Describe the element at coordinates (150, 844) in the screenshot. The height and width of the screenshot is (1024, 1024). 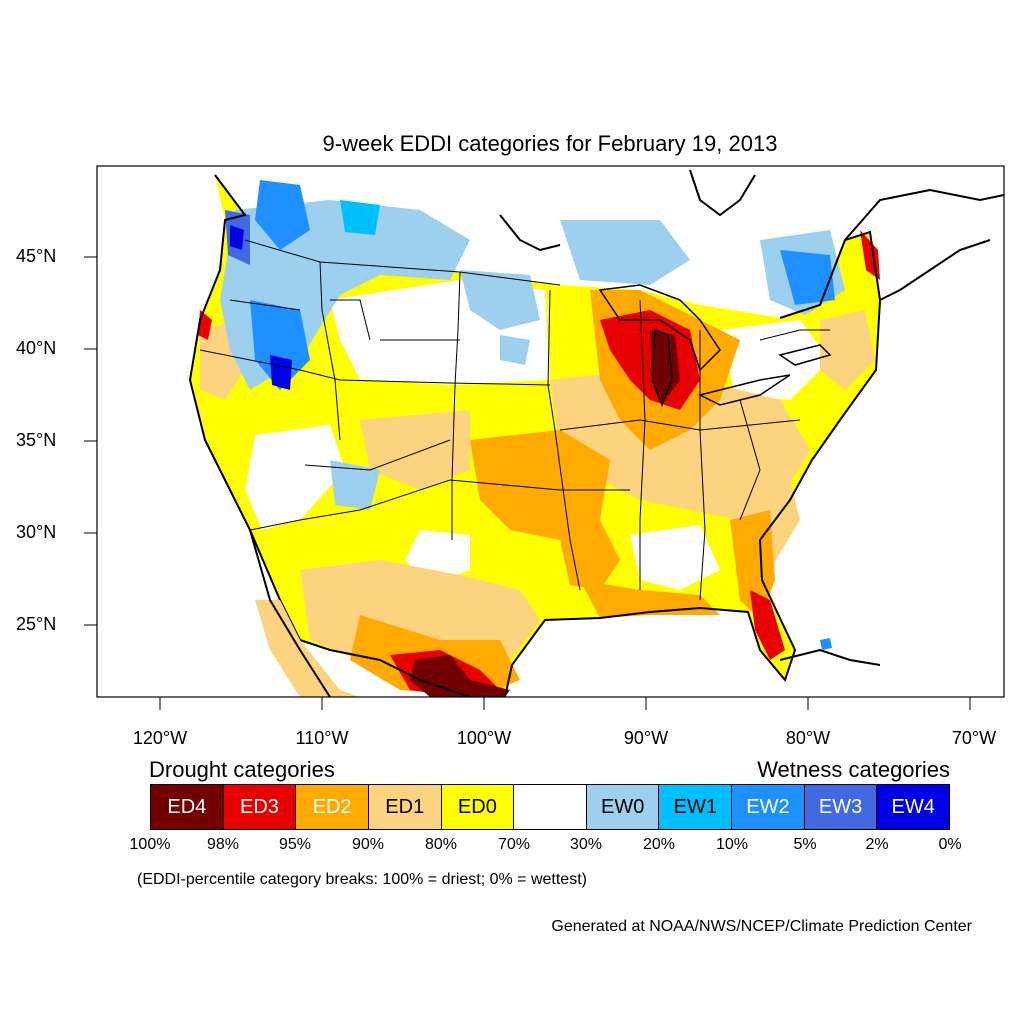
I see `percent-break-label: 100%` at that location.